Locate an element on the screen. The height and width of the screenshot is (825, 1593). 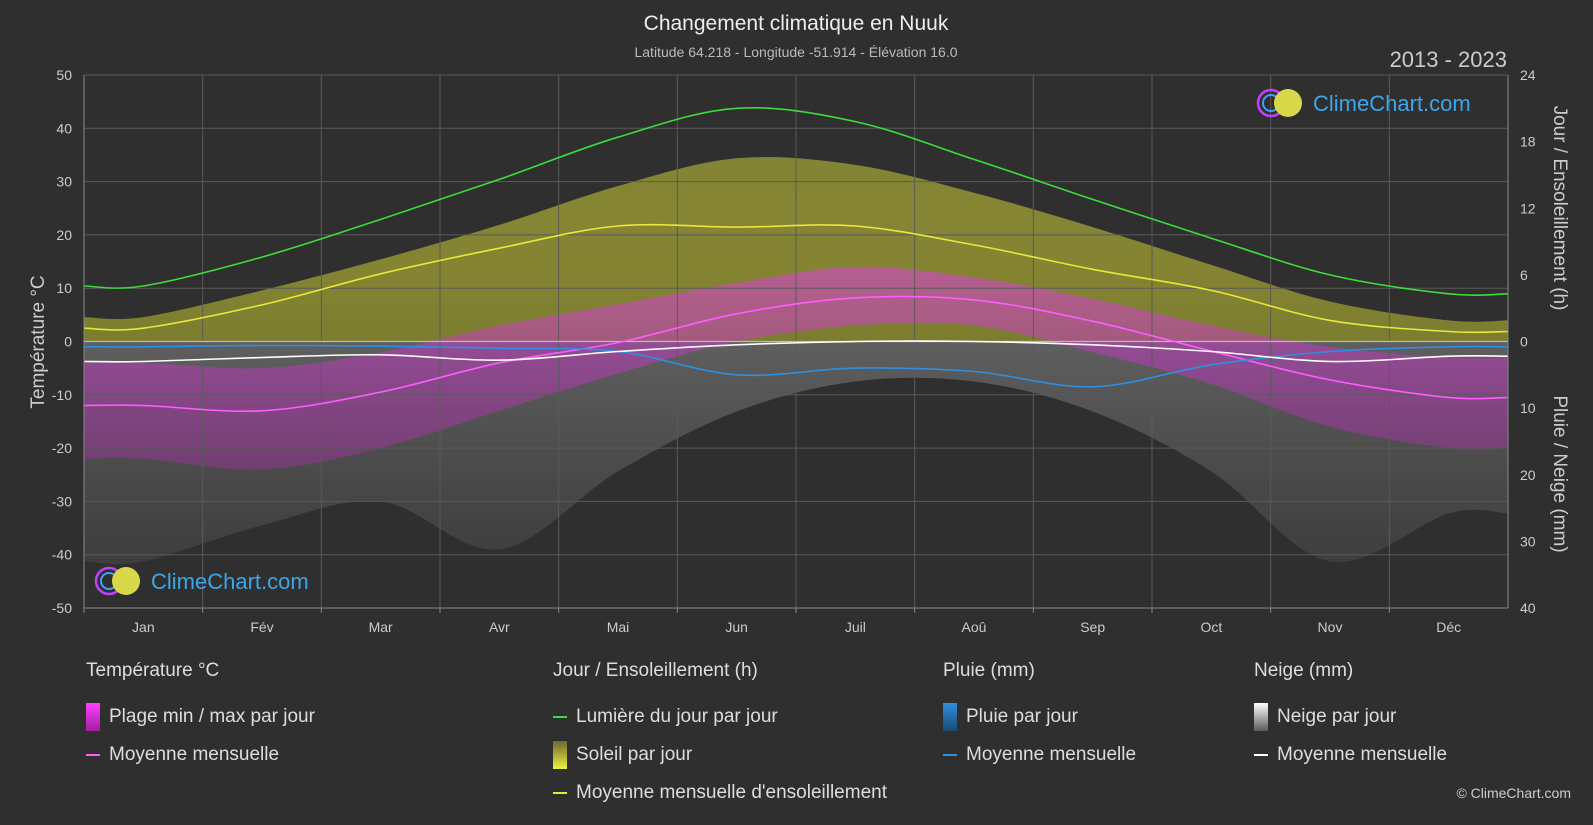
left-tick-label: -40 is located at coordinates (62, 555).